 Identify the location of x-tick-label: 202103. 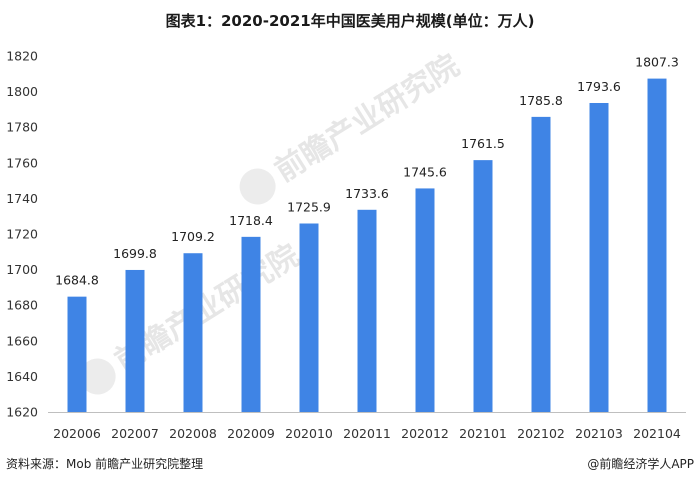
(599, 433).